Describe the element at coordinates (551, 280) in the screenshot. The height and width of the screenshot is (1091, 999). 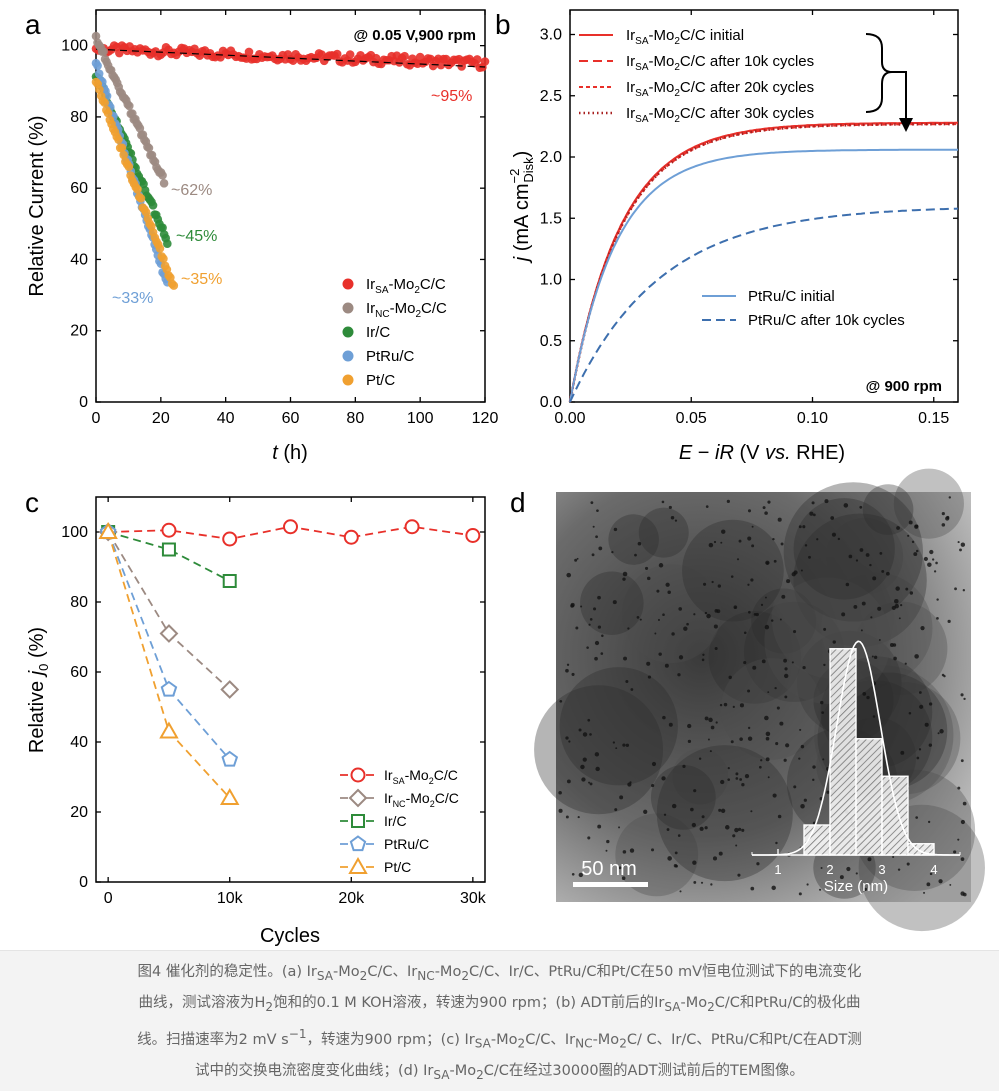
I see `y-tick-label: 1.0` at that location.